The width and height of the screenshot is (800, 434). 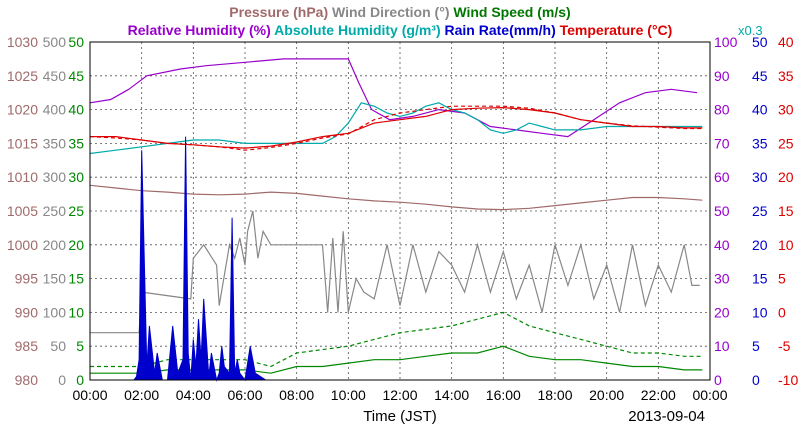 I want to click on chart-header-line2-item-3: Temperature (°C), so click(x=614, y=30).